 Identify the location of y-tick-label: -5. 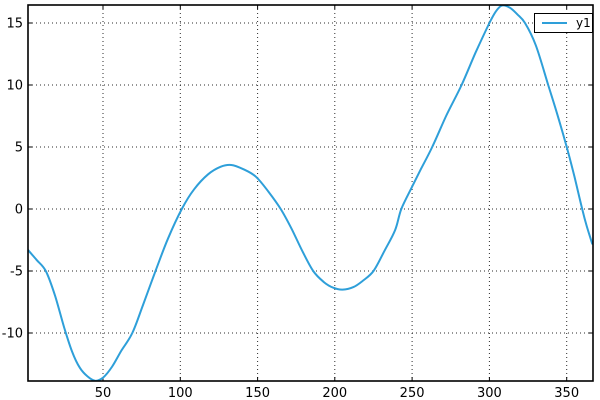
(16, 272).